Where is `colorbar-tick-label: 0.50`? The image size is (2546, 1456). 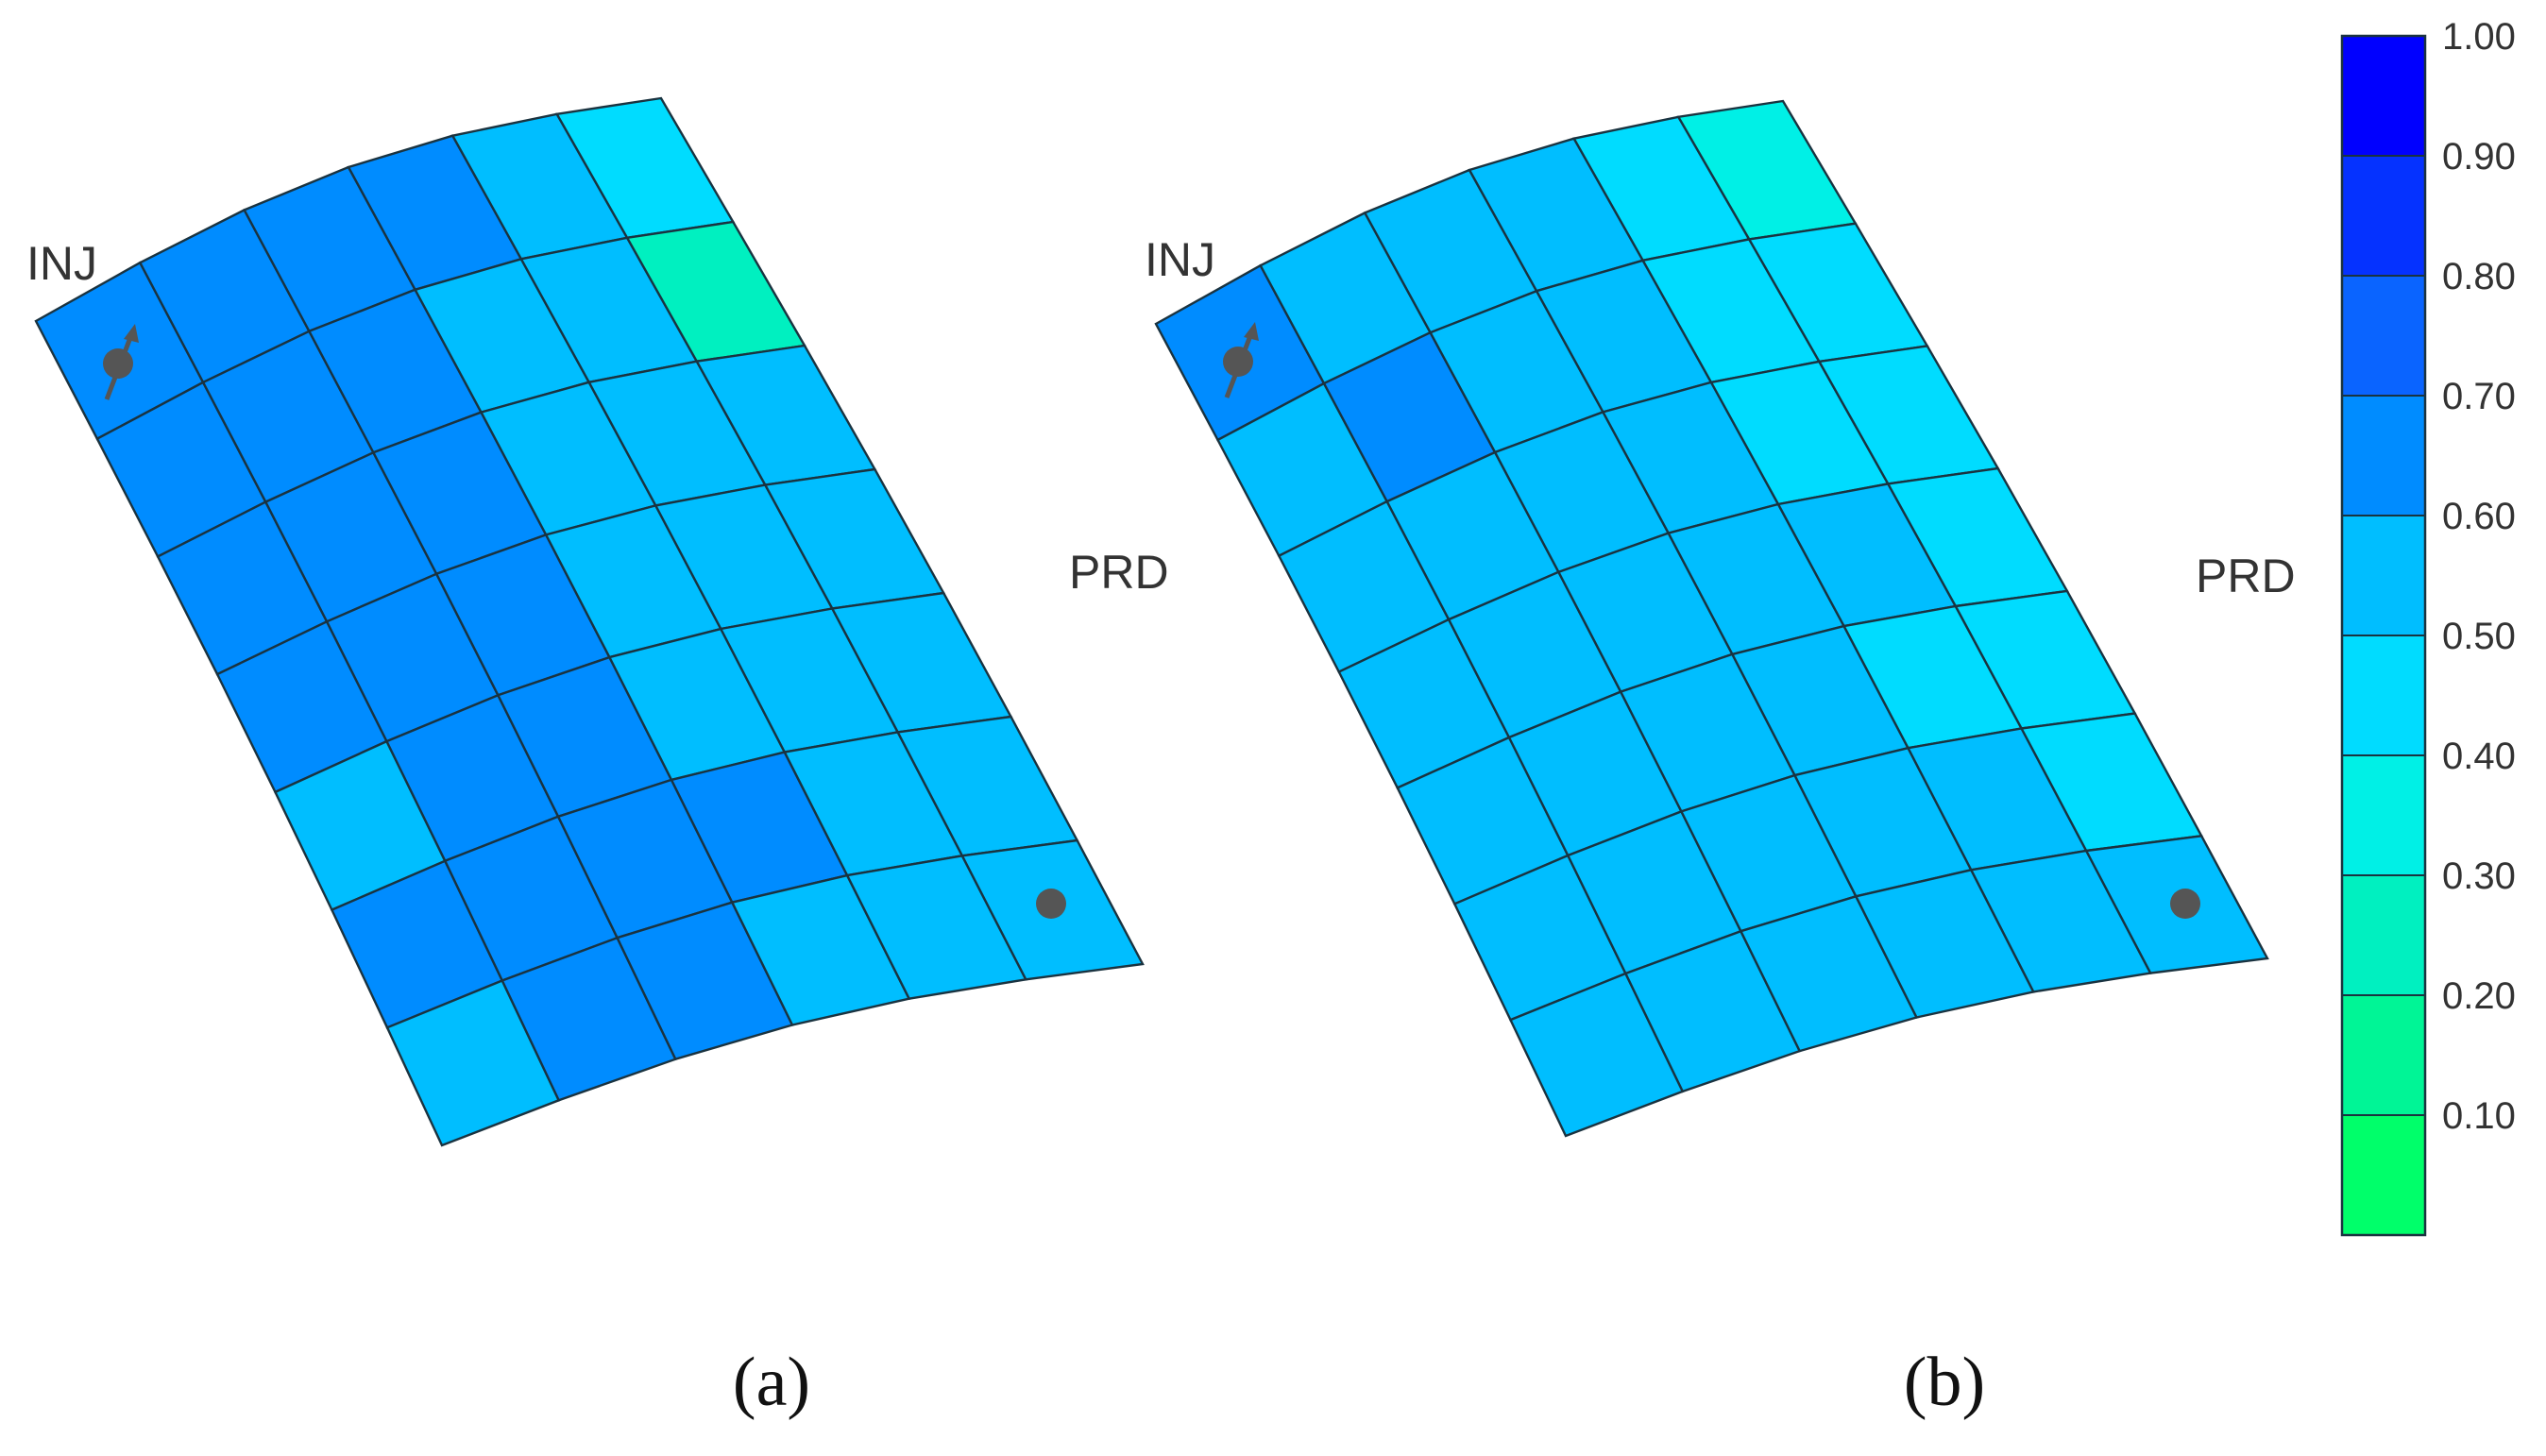 colorbar-tick-label: 0.50 is located at coordinates (2479, 636).